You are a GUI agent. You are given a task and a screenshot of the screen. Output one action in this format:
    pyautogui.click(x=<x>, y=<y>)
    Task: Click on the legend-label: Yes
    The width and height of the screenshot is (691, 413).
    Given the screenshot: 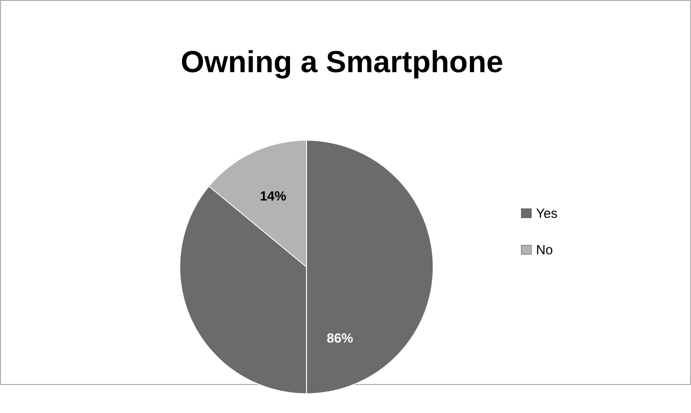 What is the action you would take?
    pyautogui.click(x=547, y=213)
    